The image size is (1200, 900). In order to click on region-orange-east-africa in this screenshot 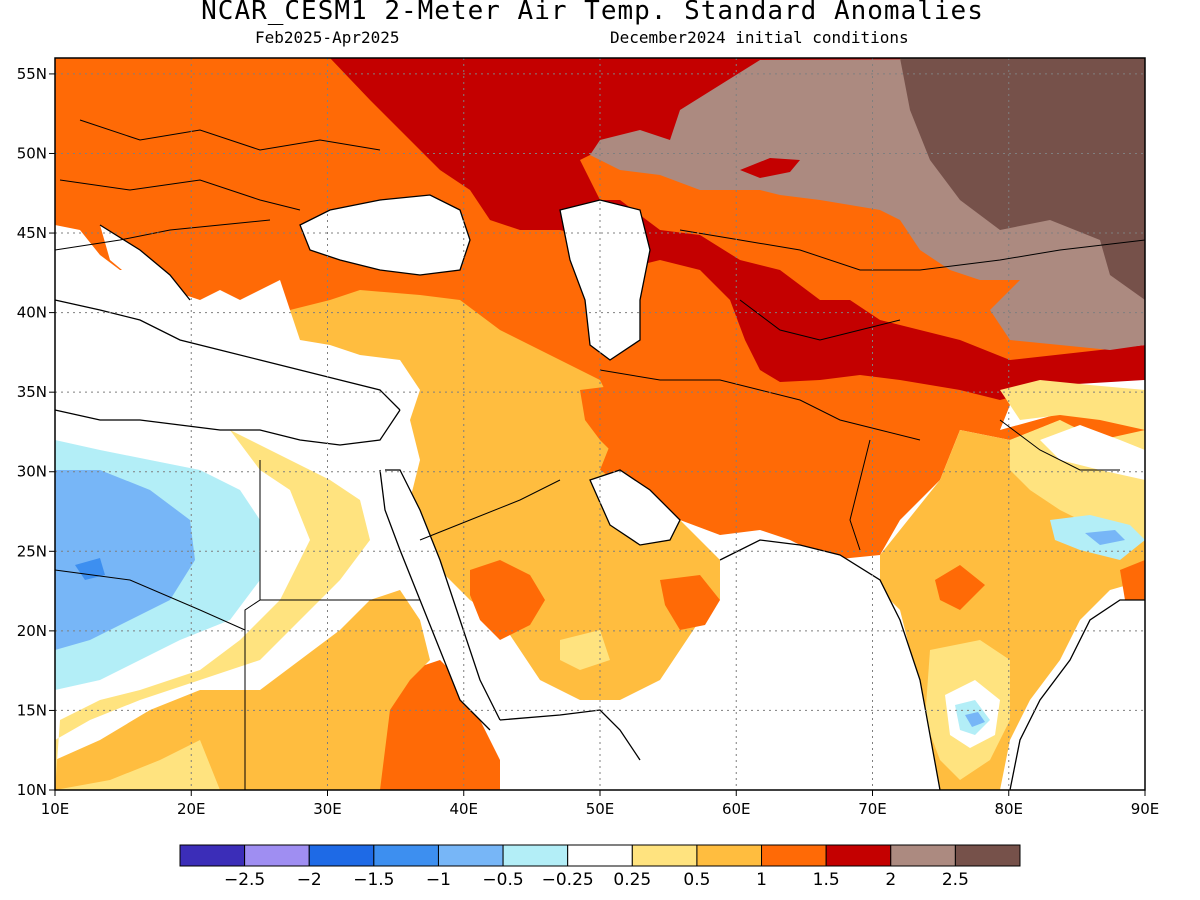, I will do `click(445, 725)`.